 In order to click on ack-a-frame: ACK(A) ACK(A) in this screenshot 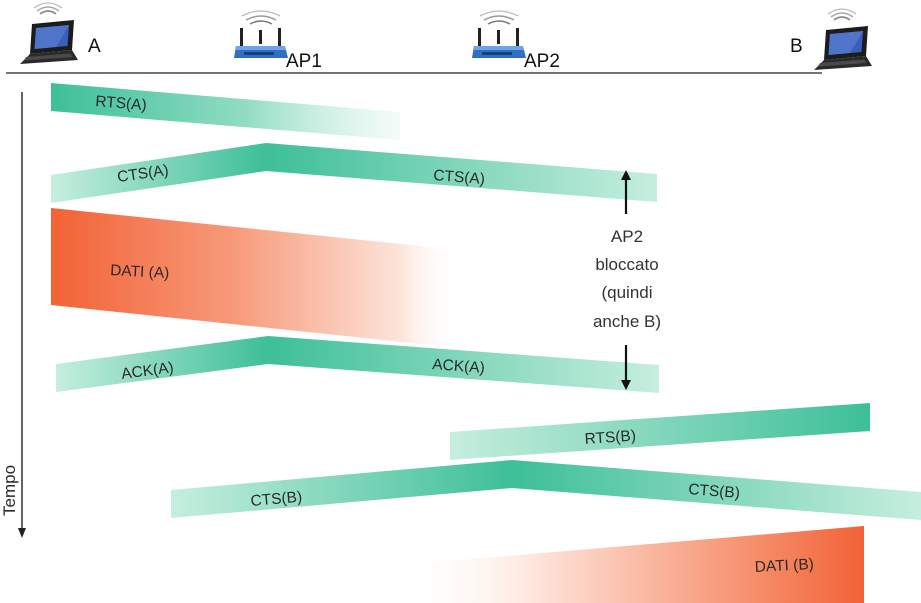, I will do `click(357, 364)`.